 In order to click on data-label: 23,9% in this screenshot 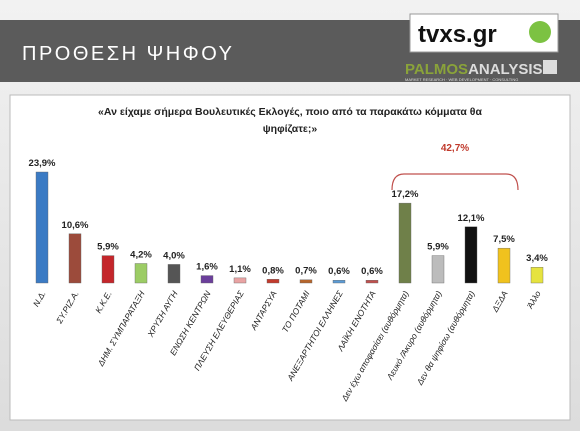, I will do `click(42, 163)`.